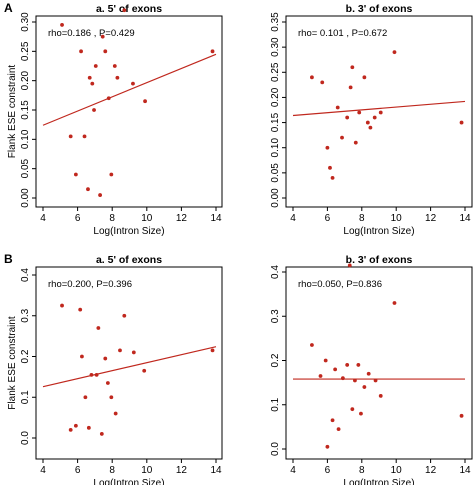  I want to click on plot-2-xtick-label: 10, so click(397, 218).